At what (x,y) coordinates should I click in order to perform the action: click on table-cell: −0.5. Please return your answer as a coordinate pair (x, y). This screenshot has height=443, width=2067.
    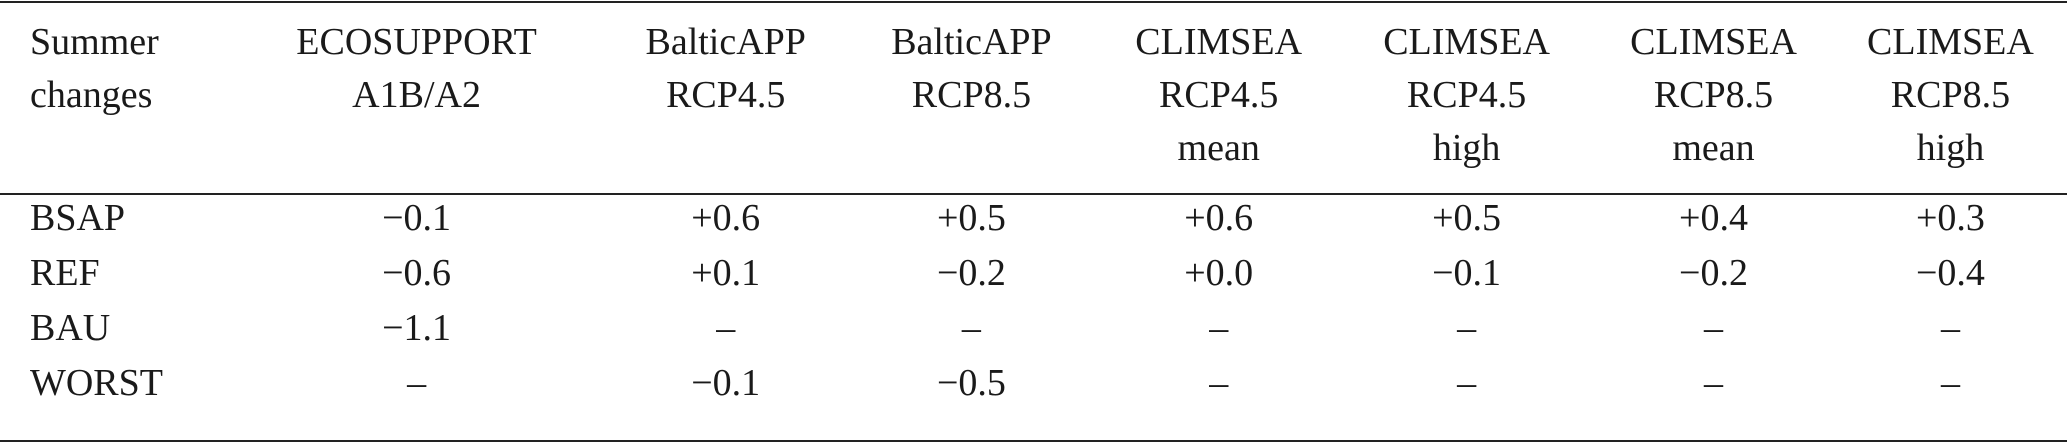
    Looking at the image, I should click on (971, 383).